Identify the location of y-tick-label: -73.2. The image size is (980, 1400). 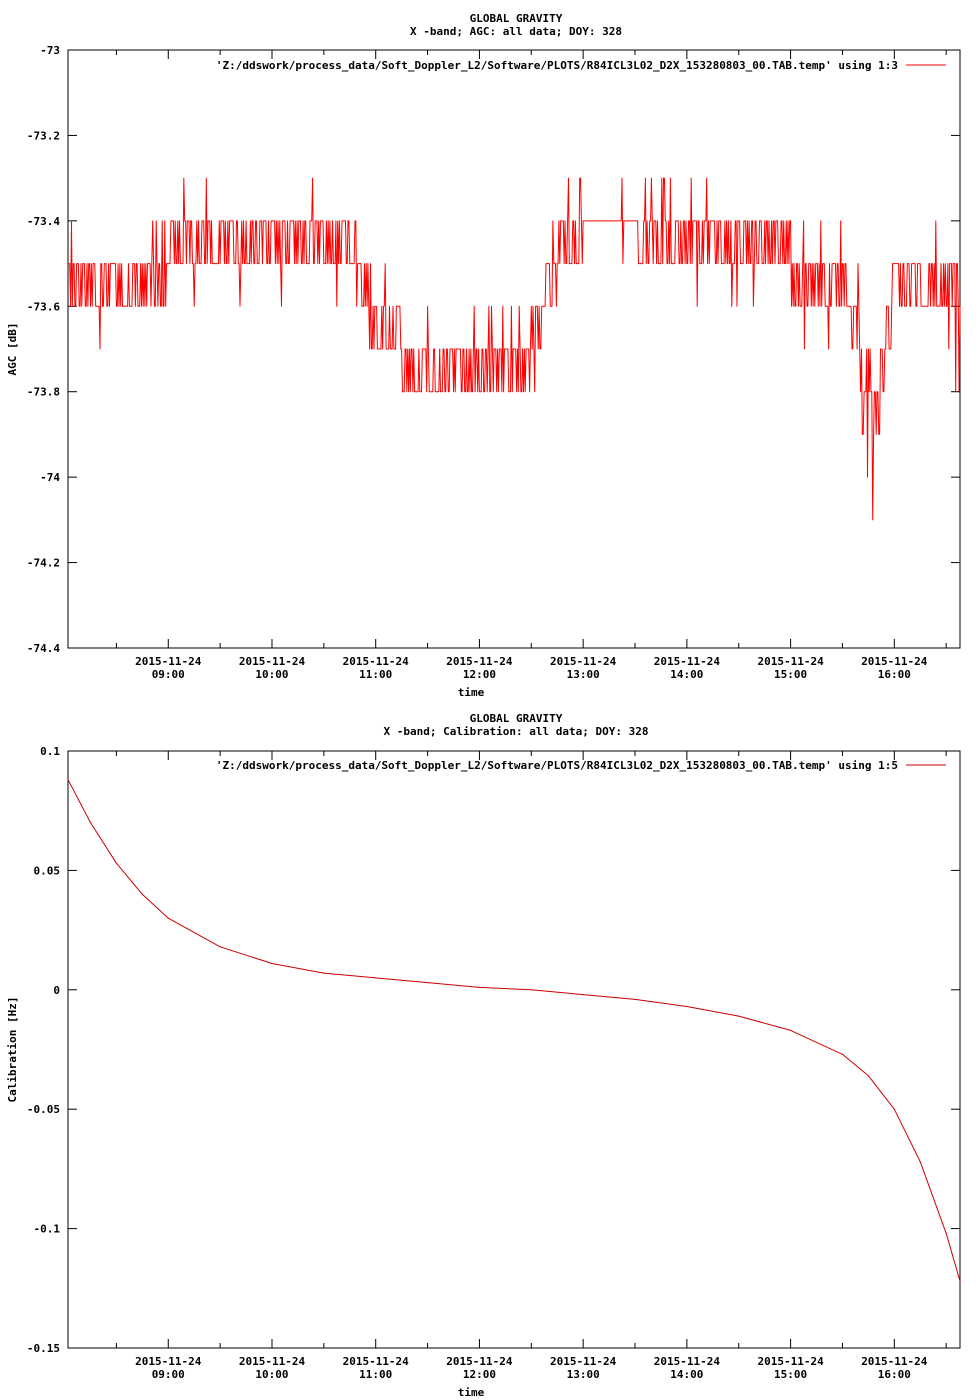
(43, 135).